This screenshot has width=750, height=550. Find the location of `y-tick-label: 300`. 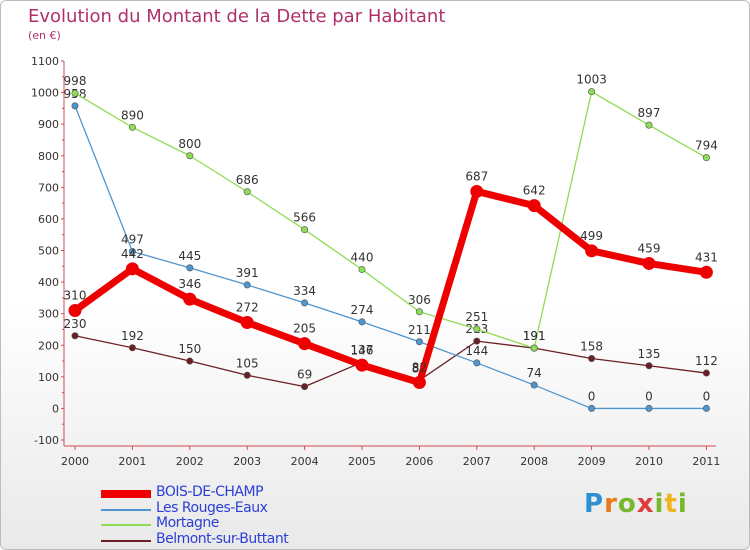

y-tick-label: 300 is located at coordinates (48, 314).